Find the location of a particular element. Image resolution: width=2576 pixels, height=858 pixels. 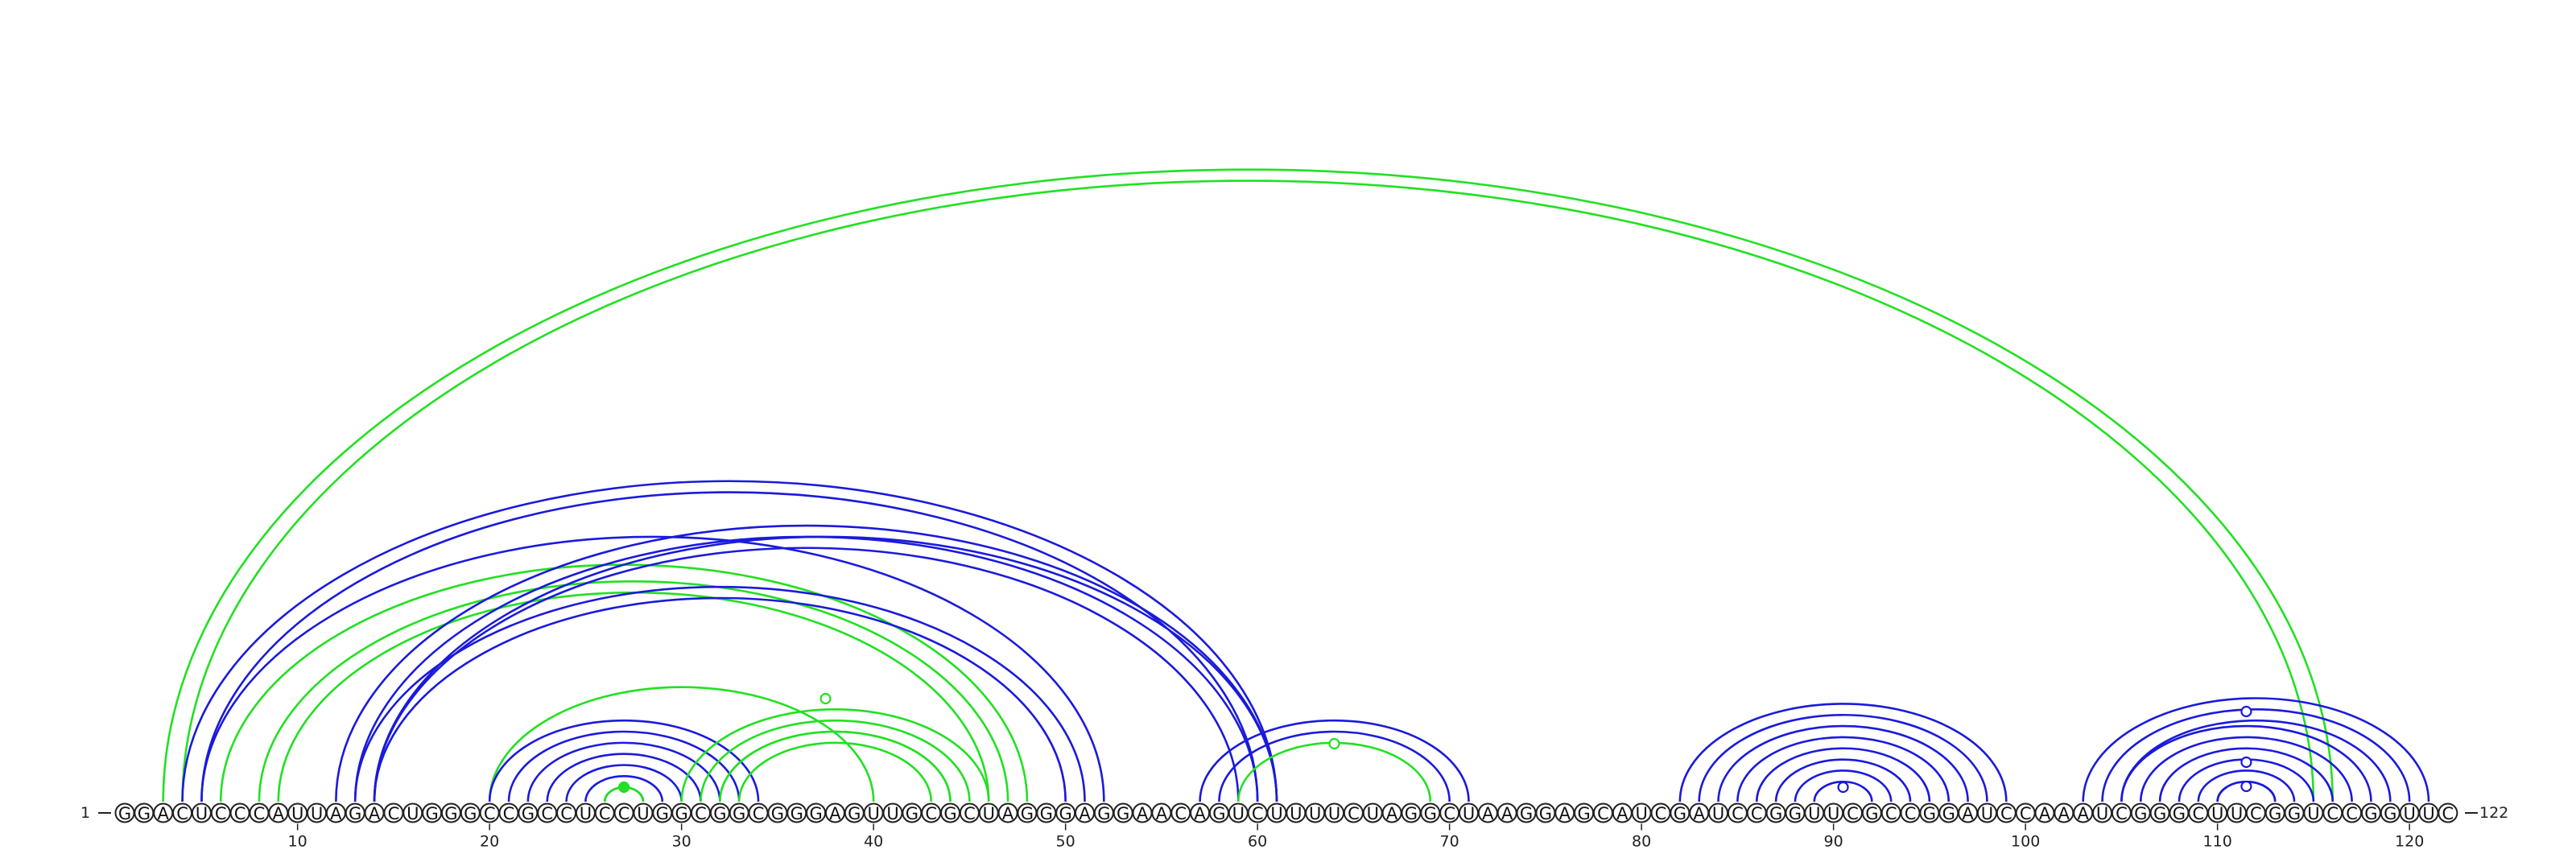

nucleotide-letter-68: G is located at coordinates (1411, 814).